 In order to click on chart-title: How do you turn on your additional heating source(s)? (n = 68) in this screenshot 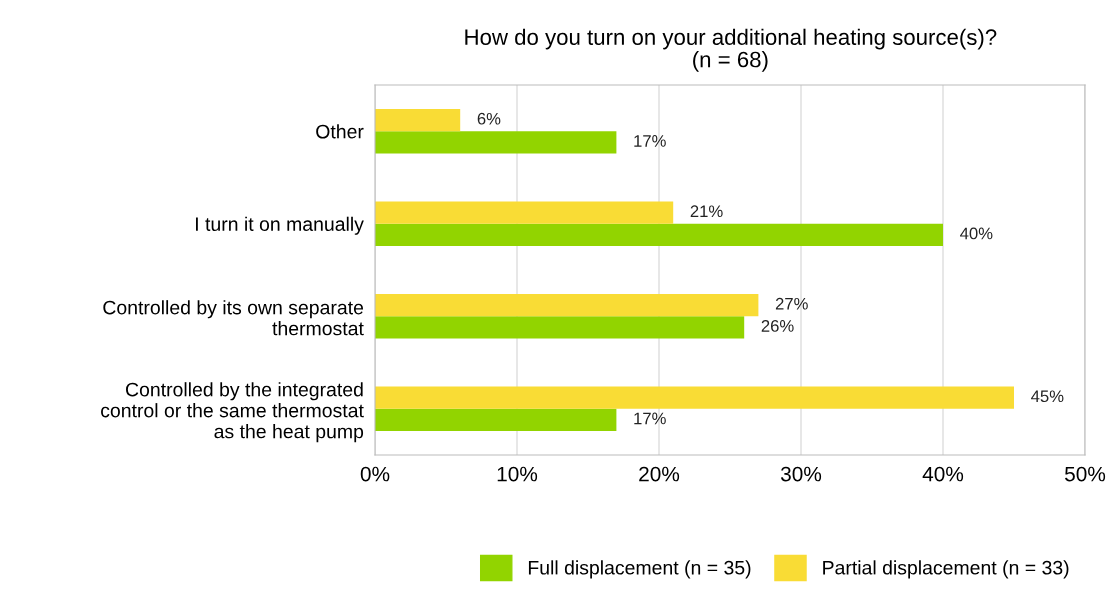, I will do `click(731, 50)`.